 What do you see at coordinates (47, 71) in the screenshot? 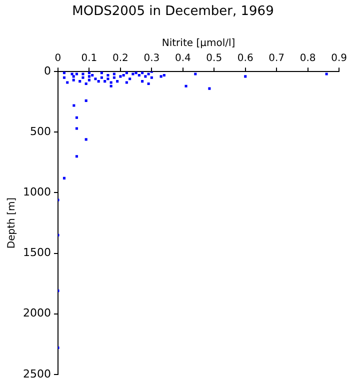
I see `y-tick-label: 0` at bounding box center [47, 71].